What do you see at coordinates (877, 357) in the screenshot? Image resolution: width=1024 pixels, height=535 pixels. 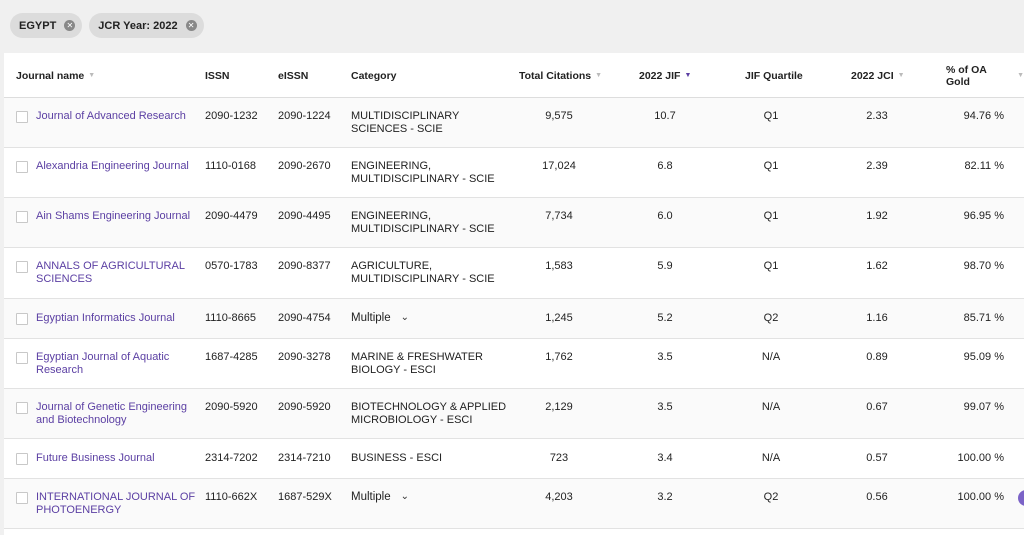 I see `jci-value: 0.89` at bounding box center [877, 357].